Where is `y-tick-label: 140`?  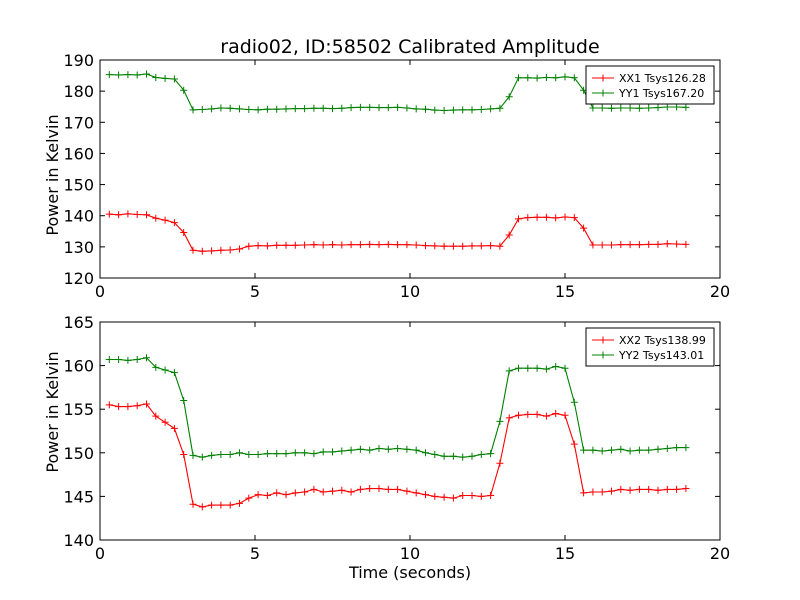 y-tick-label: 140 is located at coordinates (78, 216).